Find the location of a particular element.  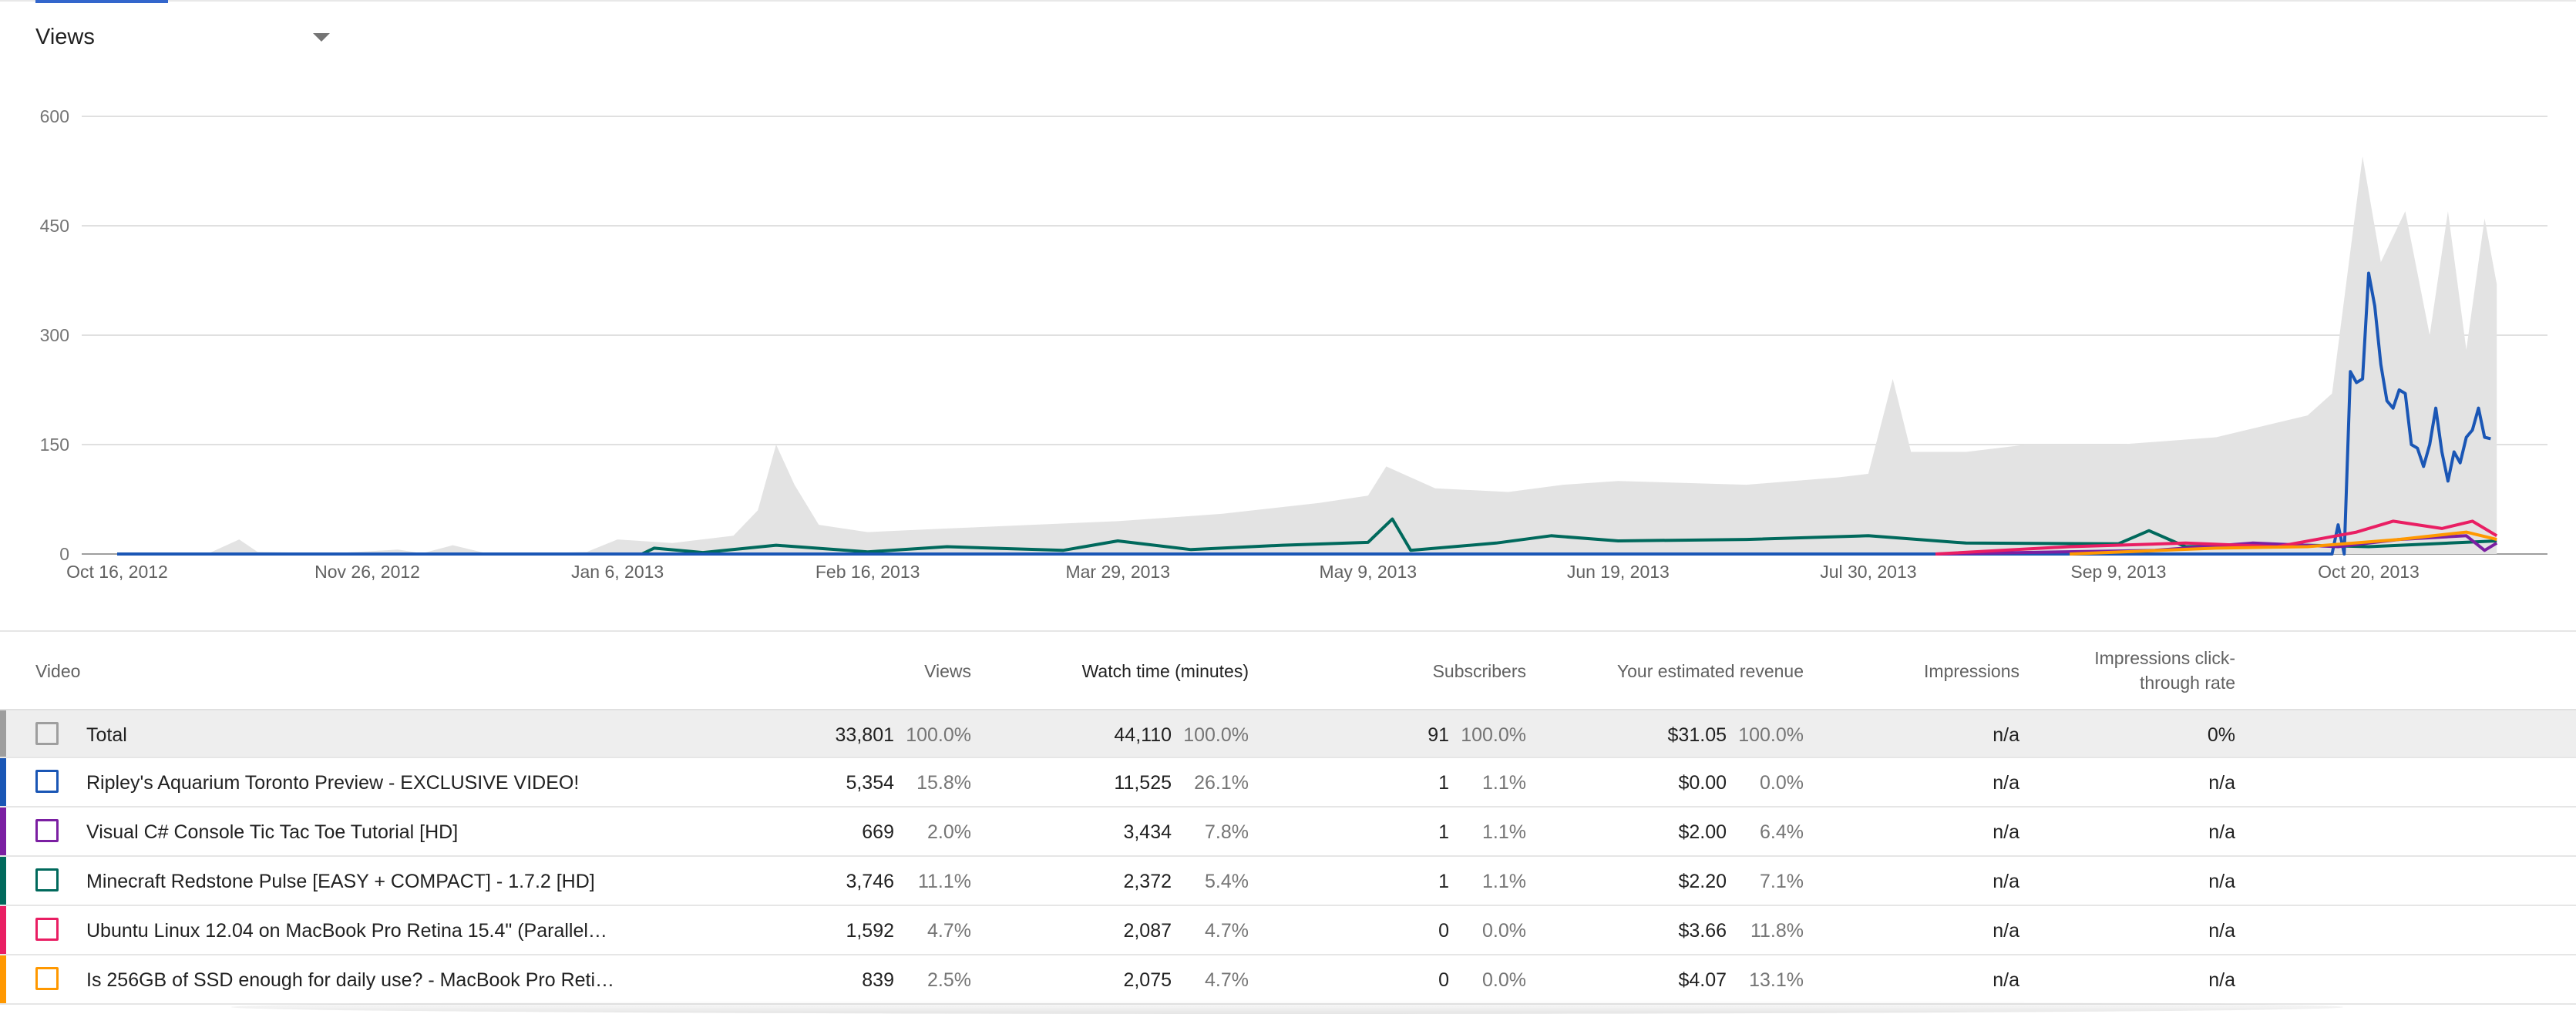

revenue-value: $0.00 is located at coordinates (1702, 783).